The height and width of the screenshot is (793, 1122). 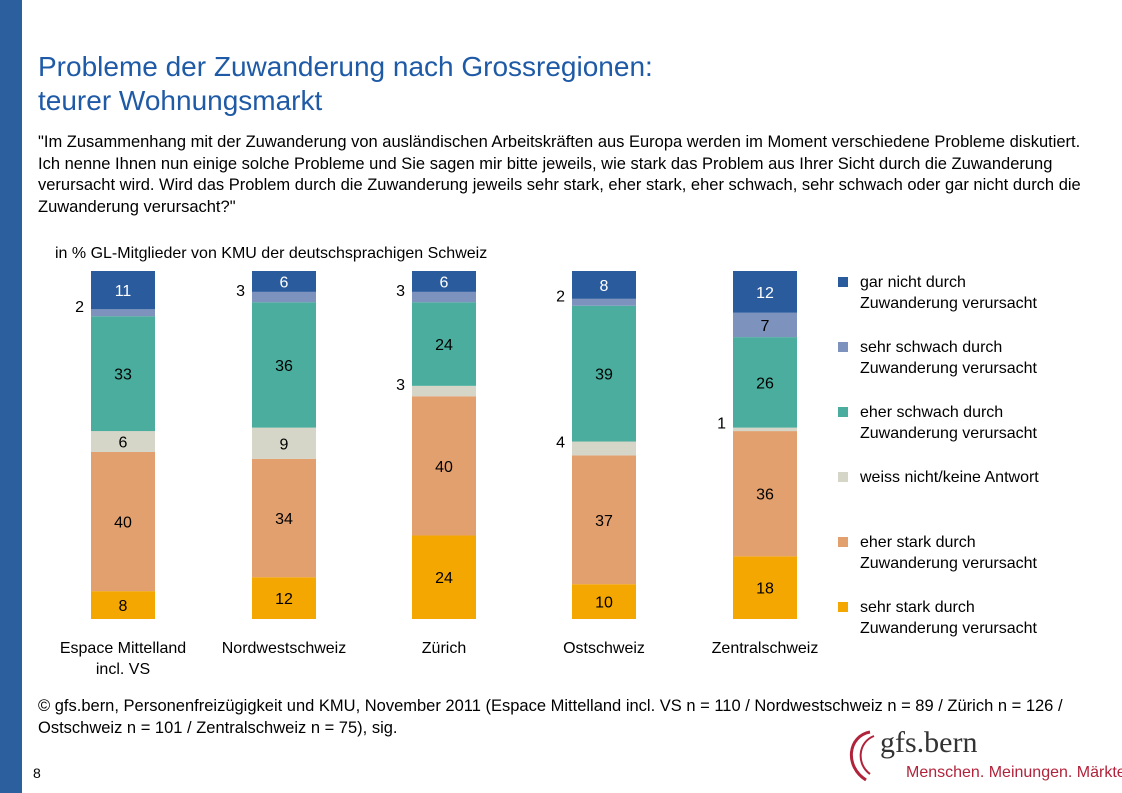 I want to click on bar-segment-ostschweiz-sehr-stark-durch, so click(x=604, y=601).